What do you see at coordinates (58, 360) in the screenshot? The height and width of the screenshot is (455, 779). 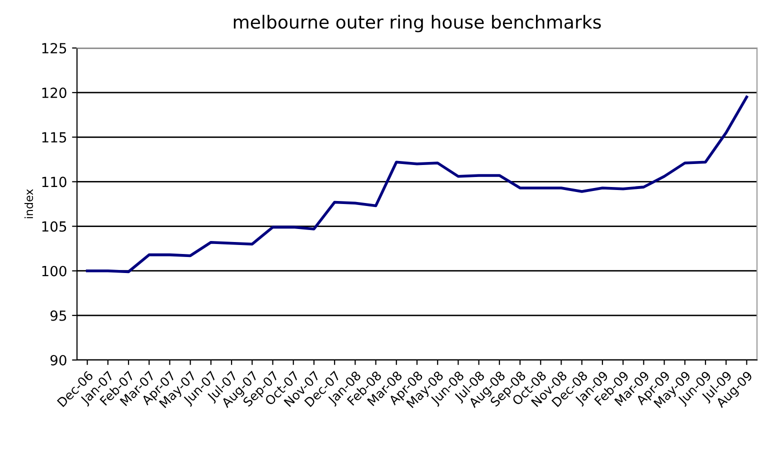 I see `y-tick-label: 90` at bounding box center [58, 360].